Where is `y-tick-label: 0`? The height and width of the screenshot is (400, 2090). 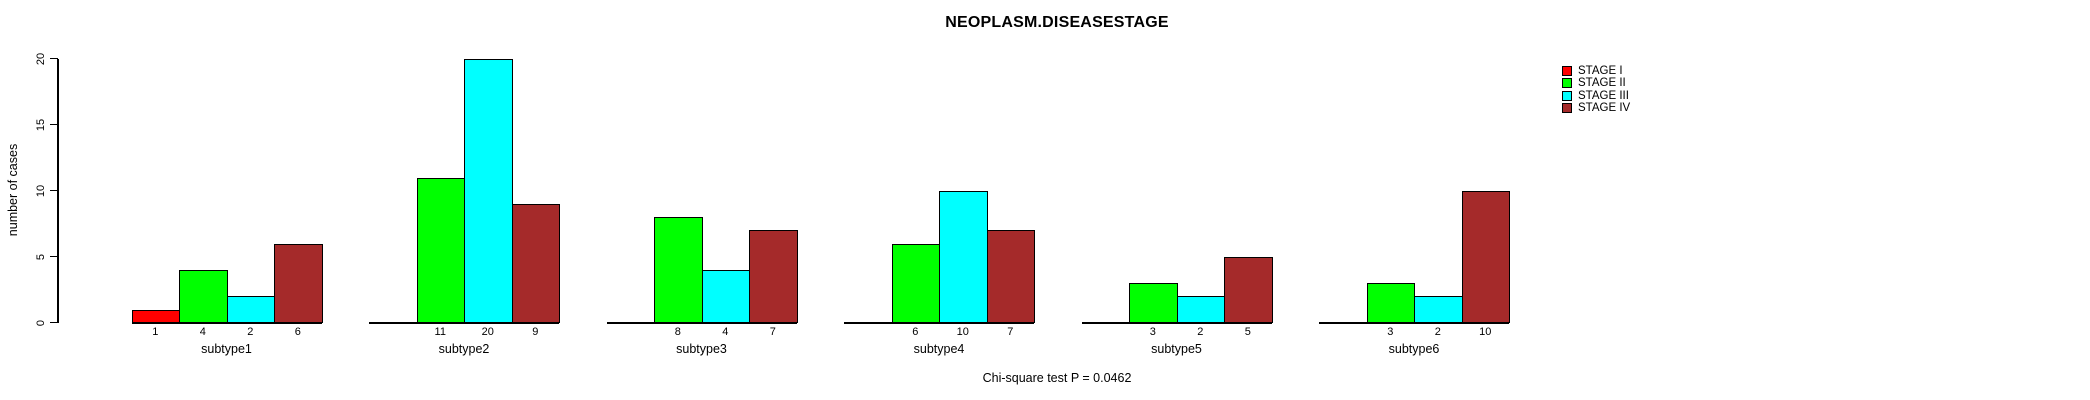
y-tick-label: 0 is located at coordinates (41, 322).